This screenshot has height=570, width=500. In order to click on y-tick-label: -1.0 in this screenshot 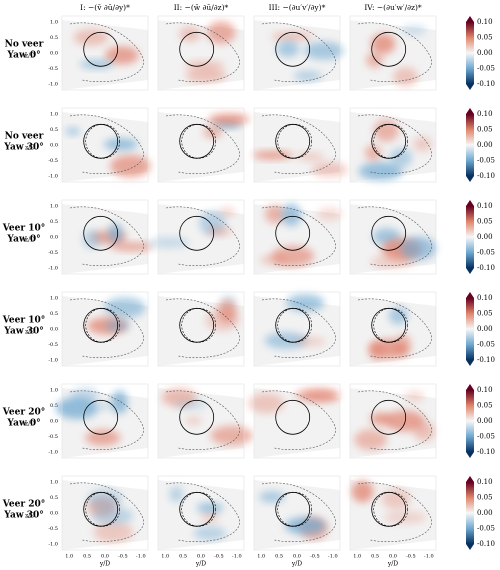, I will do `click(53, 176)`.